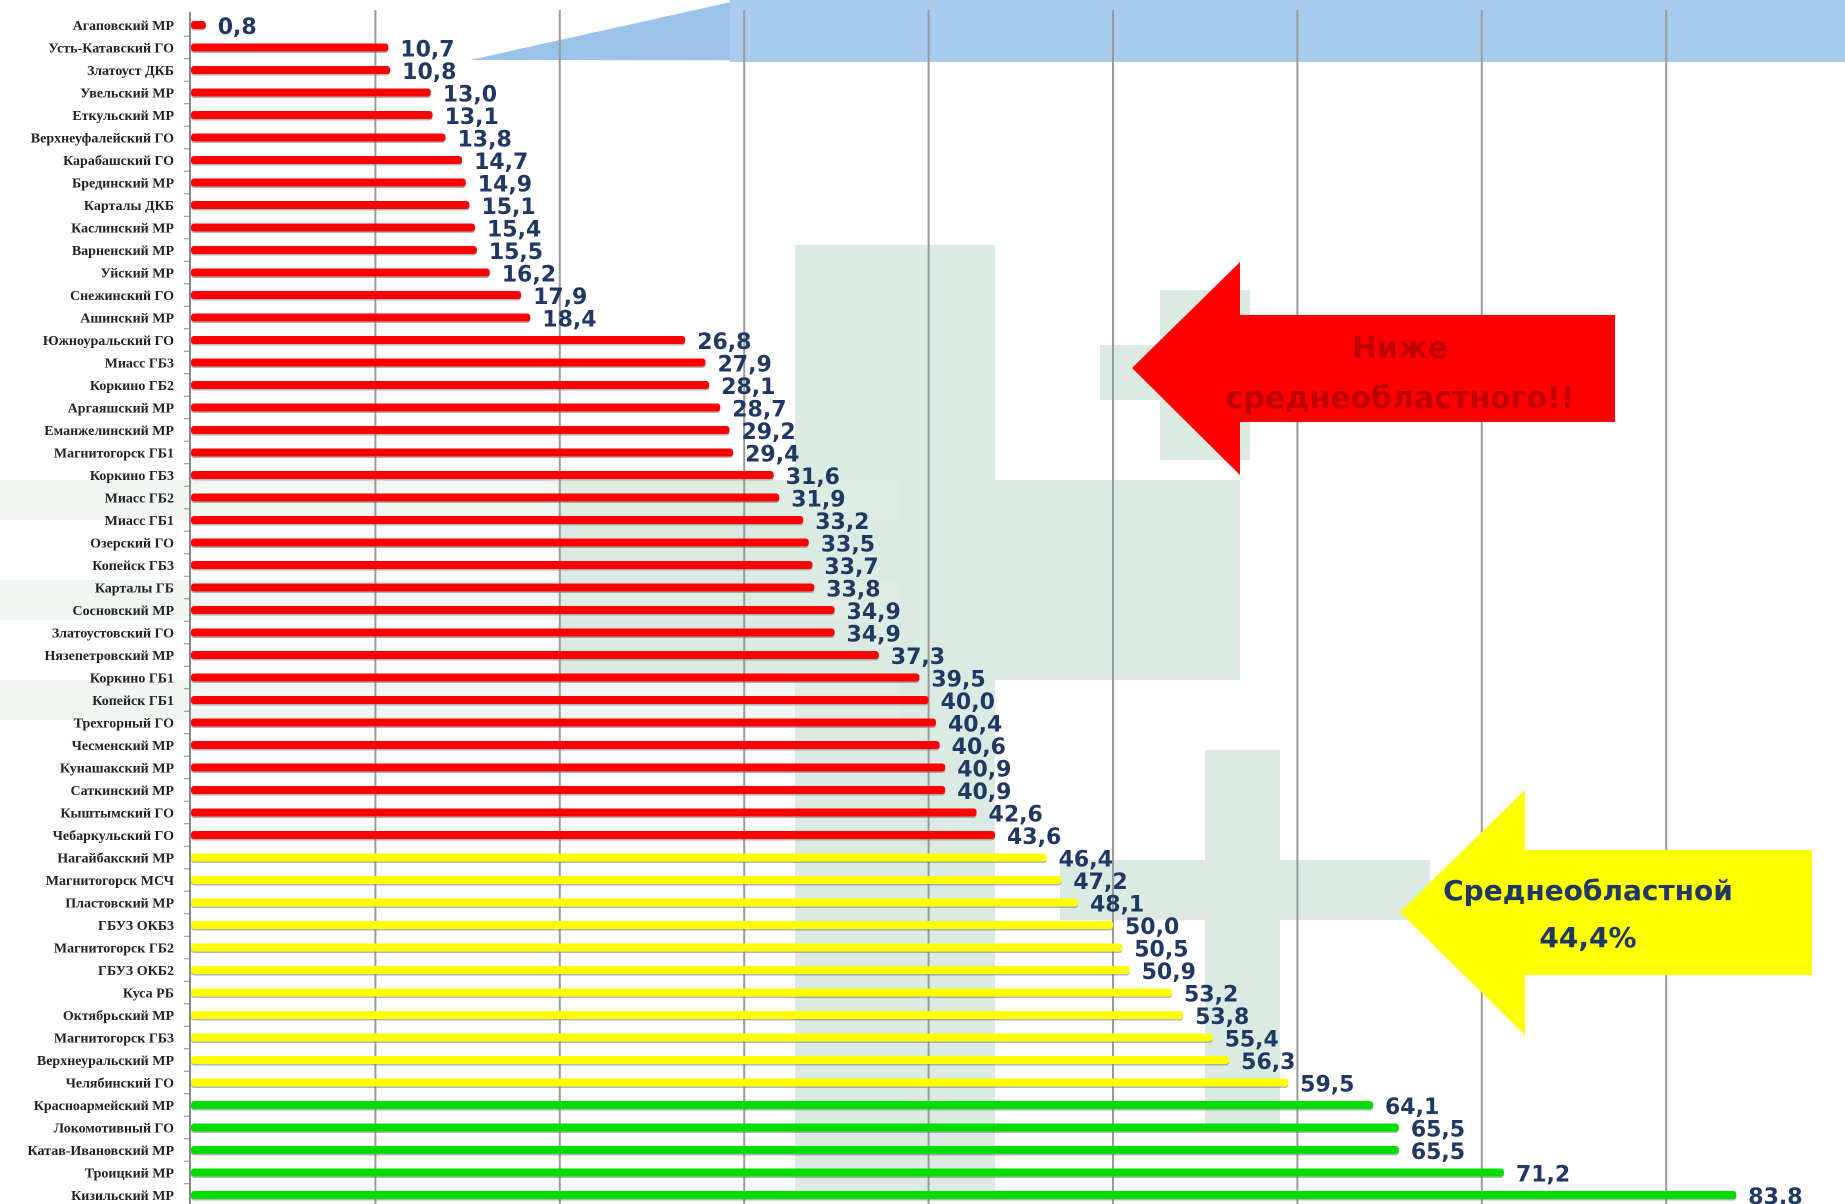 The height and width of the screenshot is (1204, 1845). I want to click on value-label: 29,2, so click(768, 432).